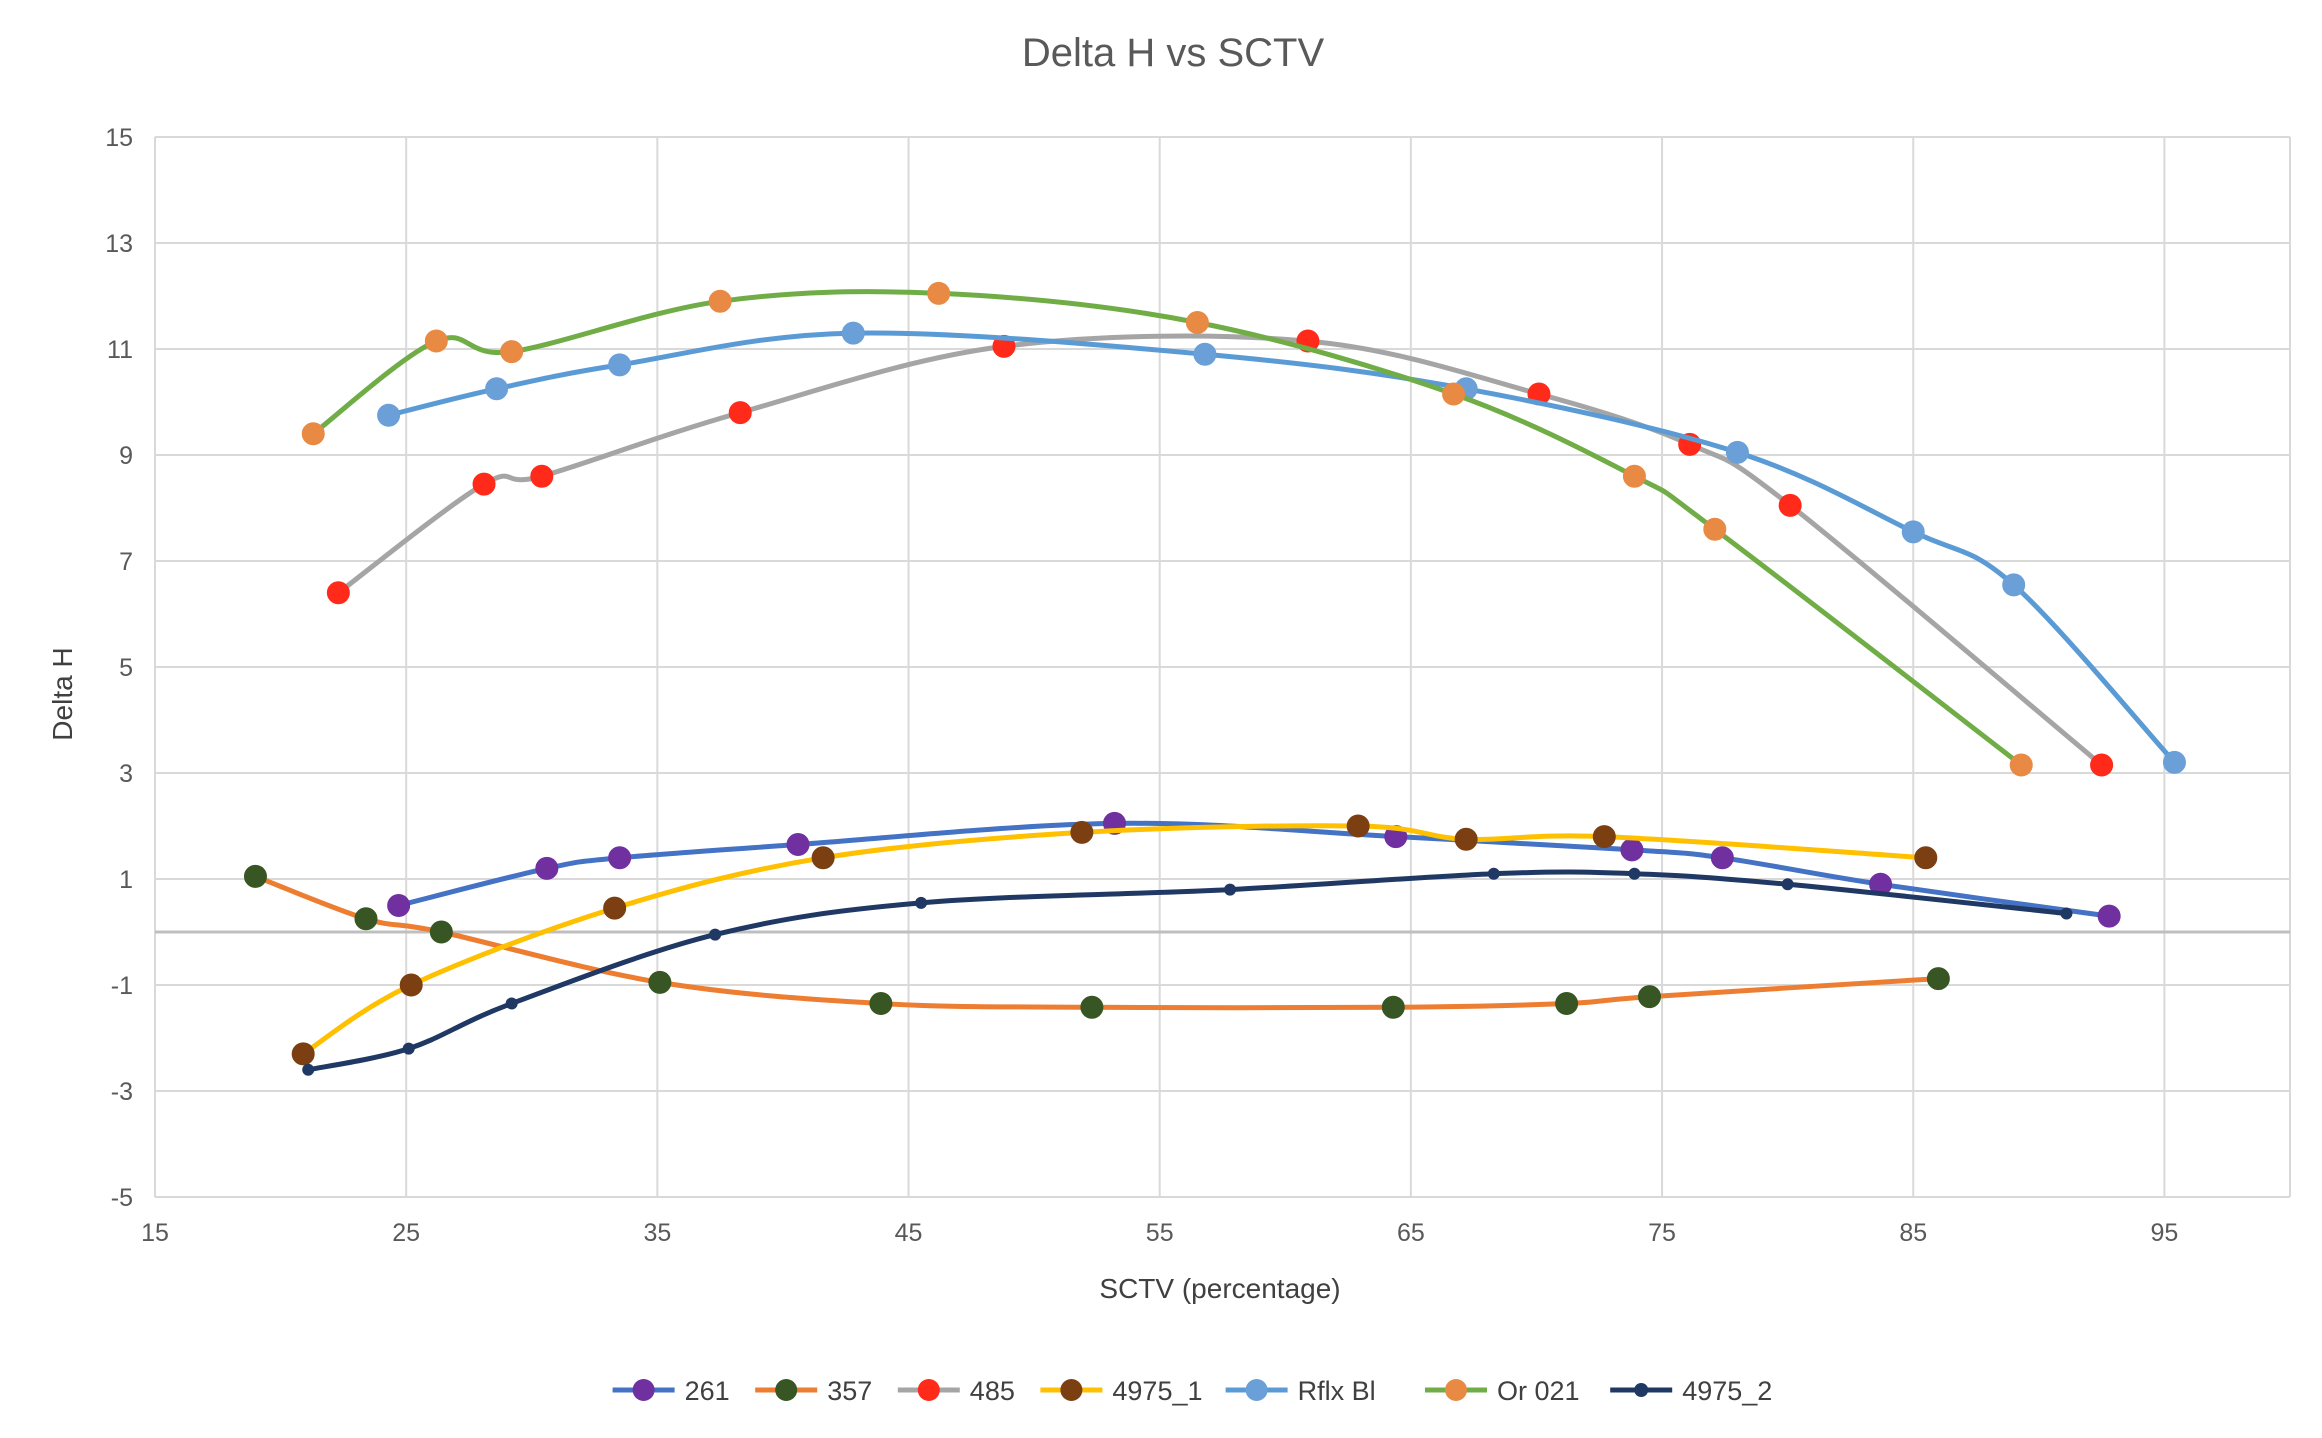 The width and height of the screenshot is (2322, 1438). I want to click on x-tick-label: 15, so click(155, 1233).